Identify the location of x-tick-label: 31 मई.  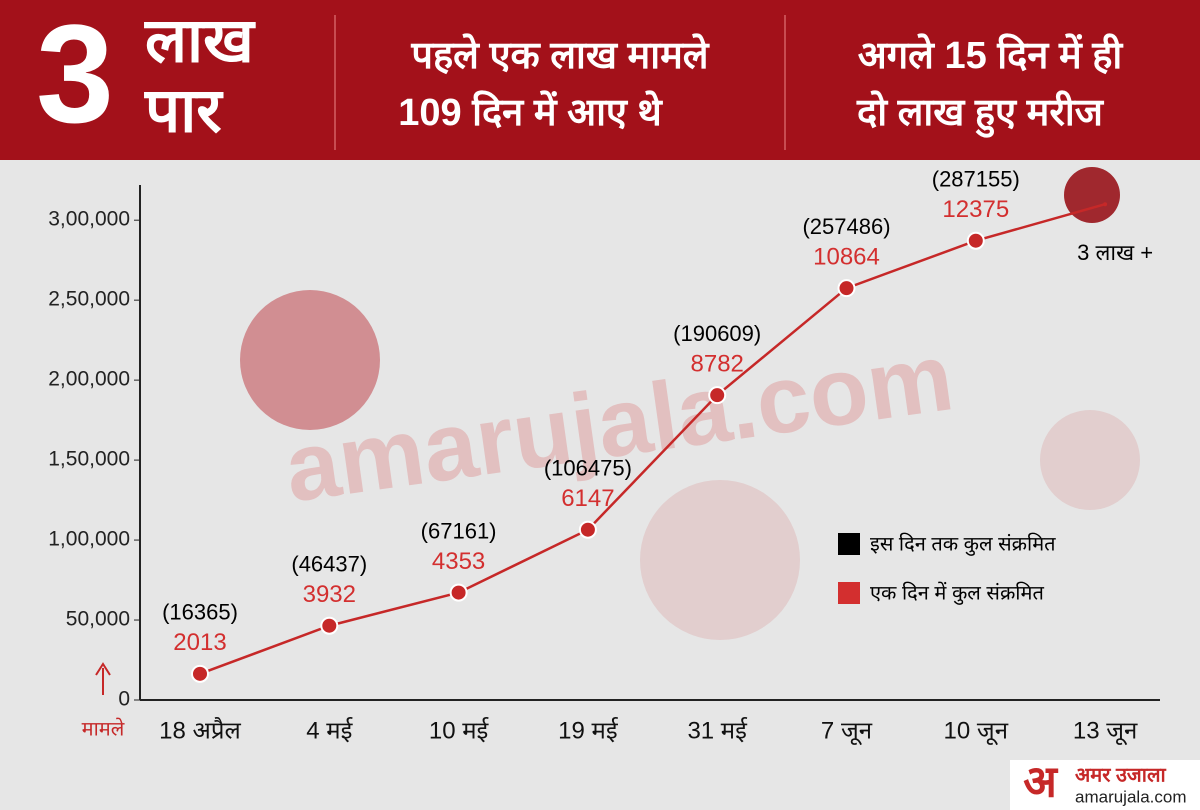
(717, 730).